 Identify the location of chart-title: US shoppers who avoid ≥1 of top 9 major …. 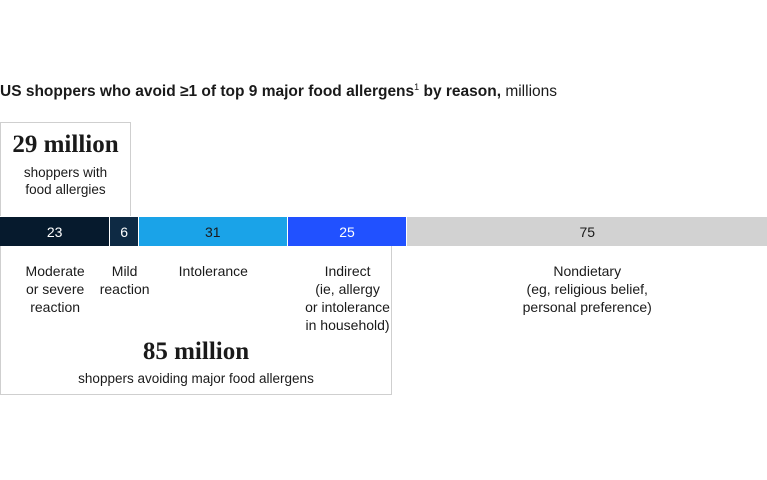
(278, 92).